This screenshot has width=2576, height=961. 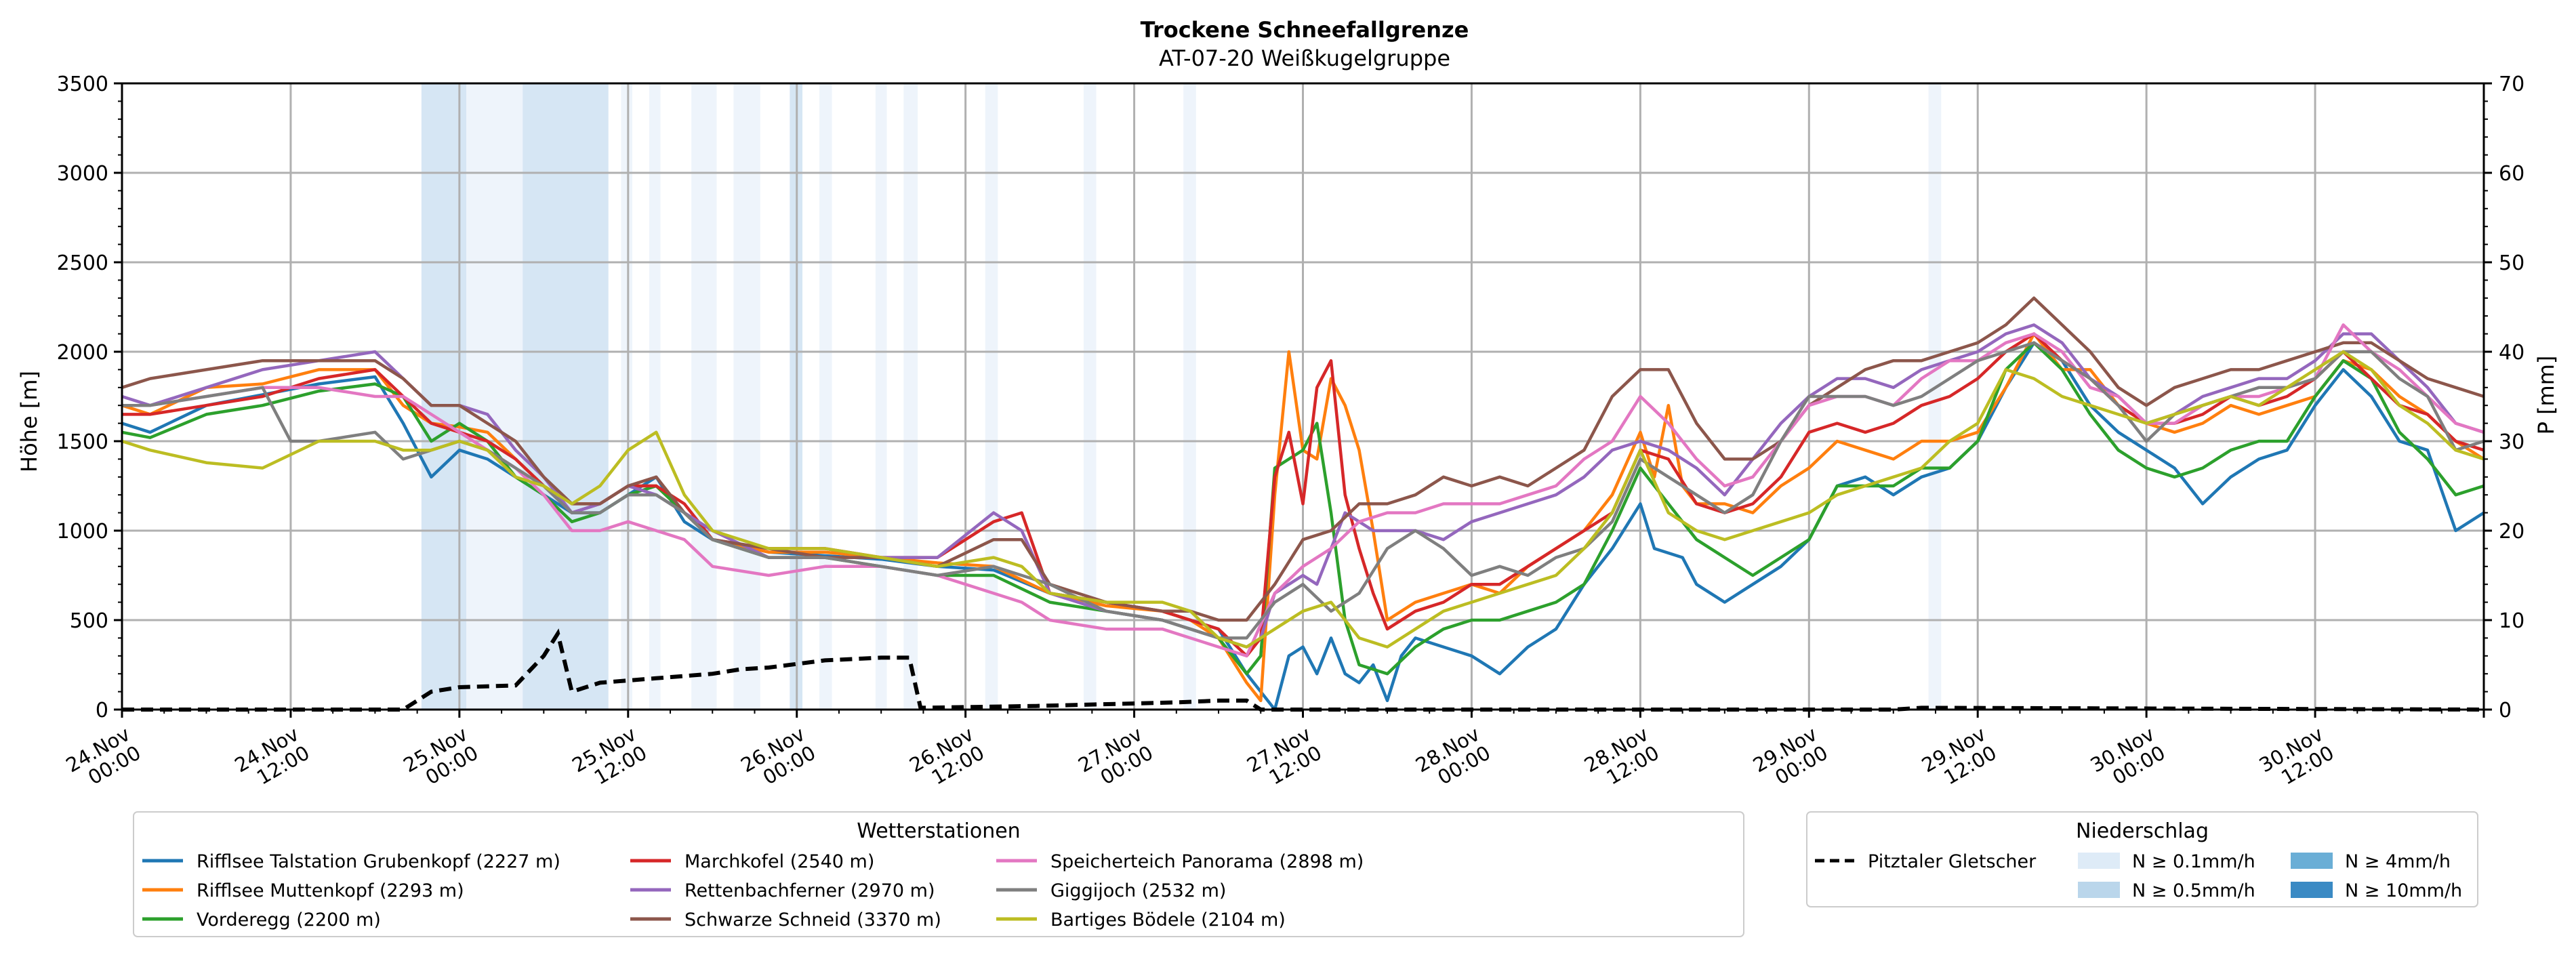 What do you see at coordinates (1305, 30) in the screenshot?
I see `chart-title: Trockene Schneefallgrenze` at bounding box center [1305, 30].